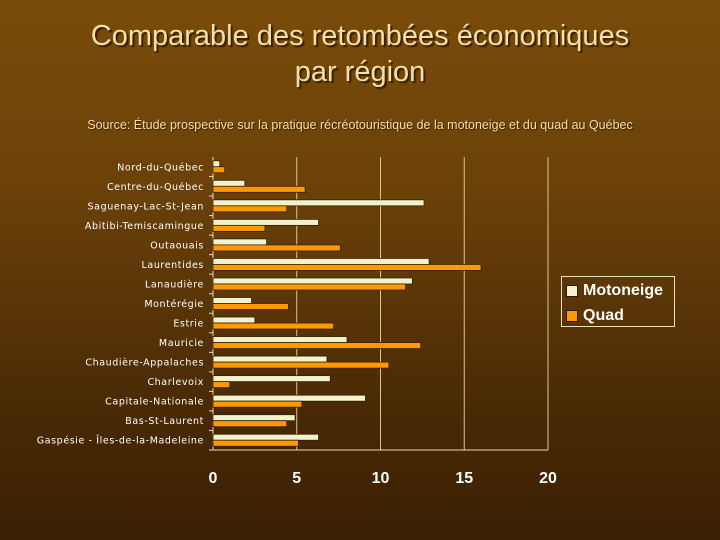 The width and height of the screenshot is (720, 540). Describe the element at coordinates (623, 290) in the screenshot. I see `legend-label-motoneige: Motoneige` at that location.